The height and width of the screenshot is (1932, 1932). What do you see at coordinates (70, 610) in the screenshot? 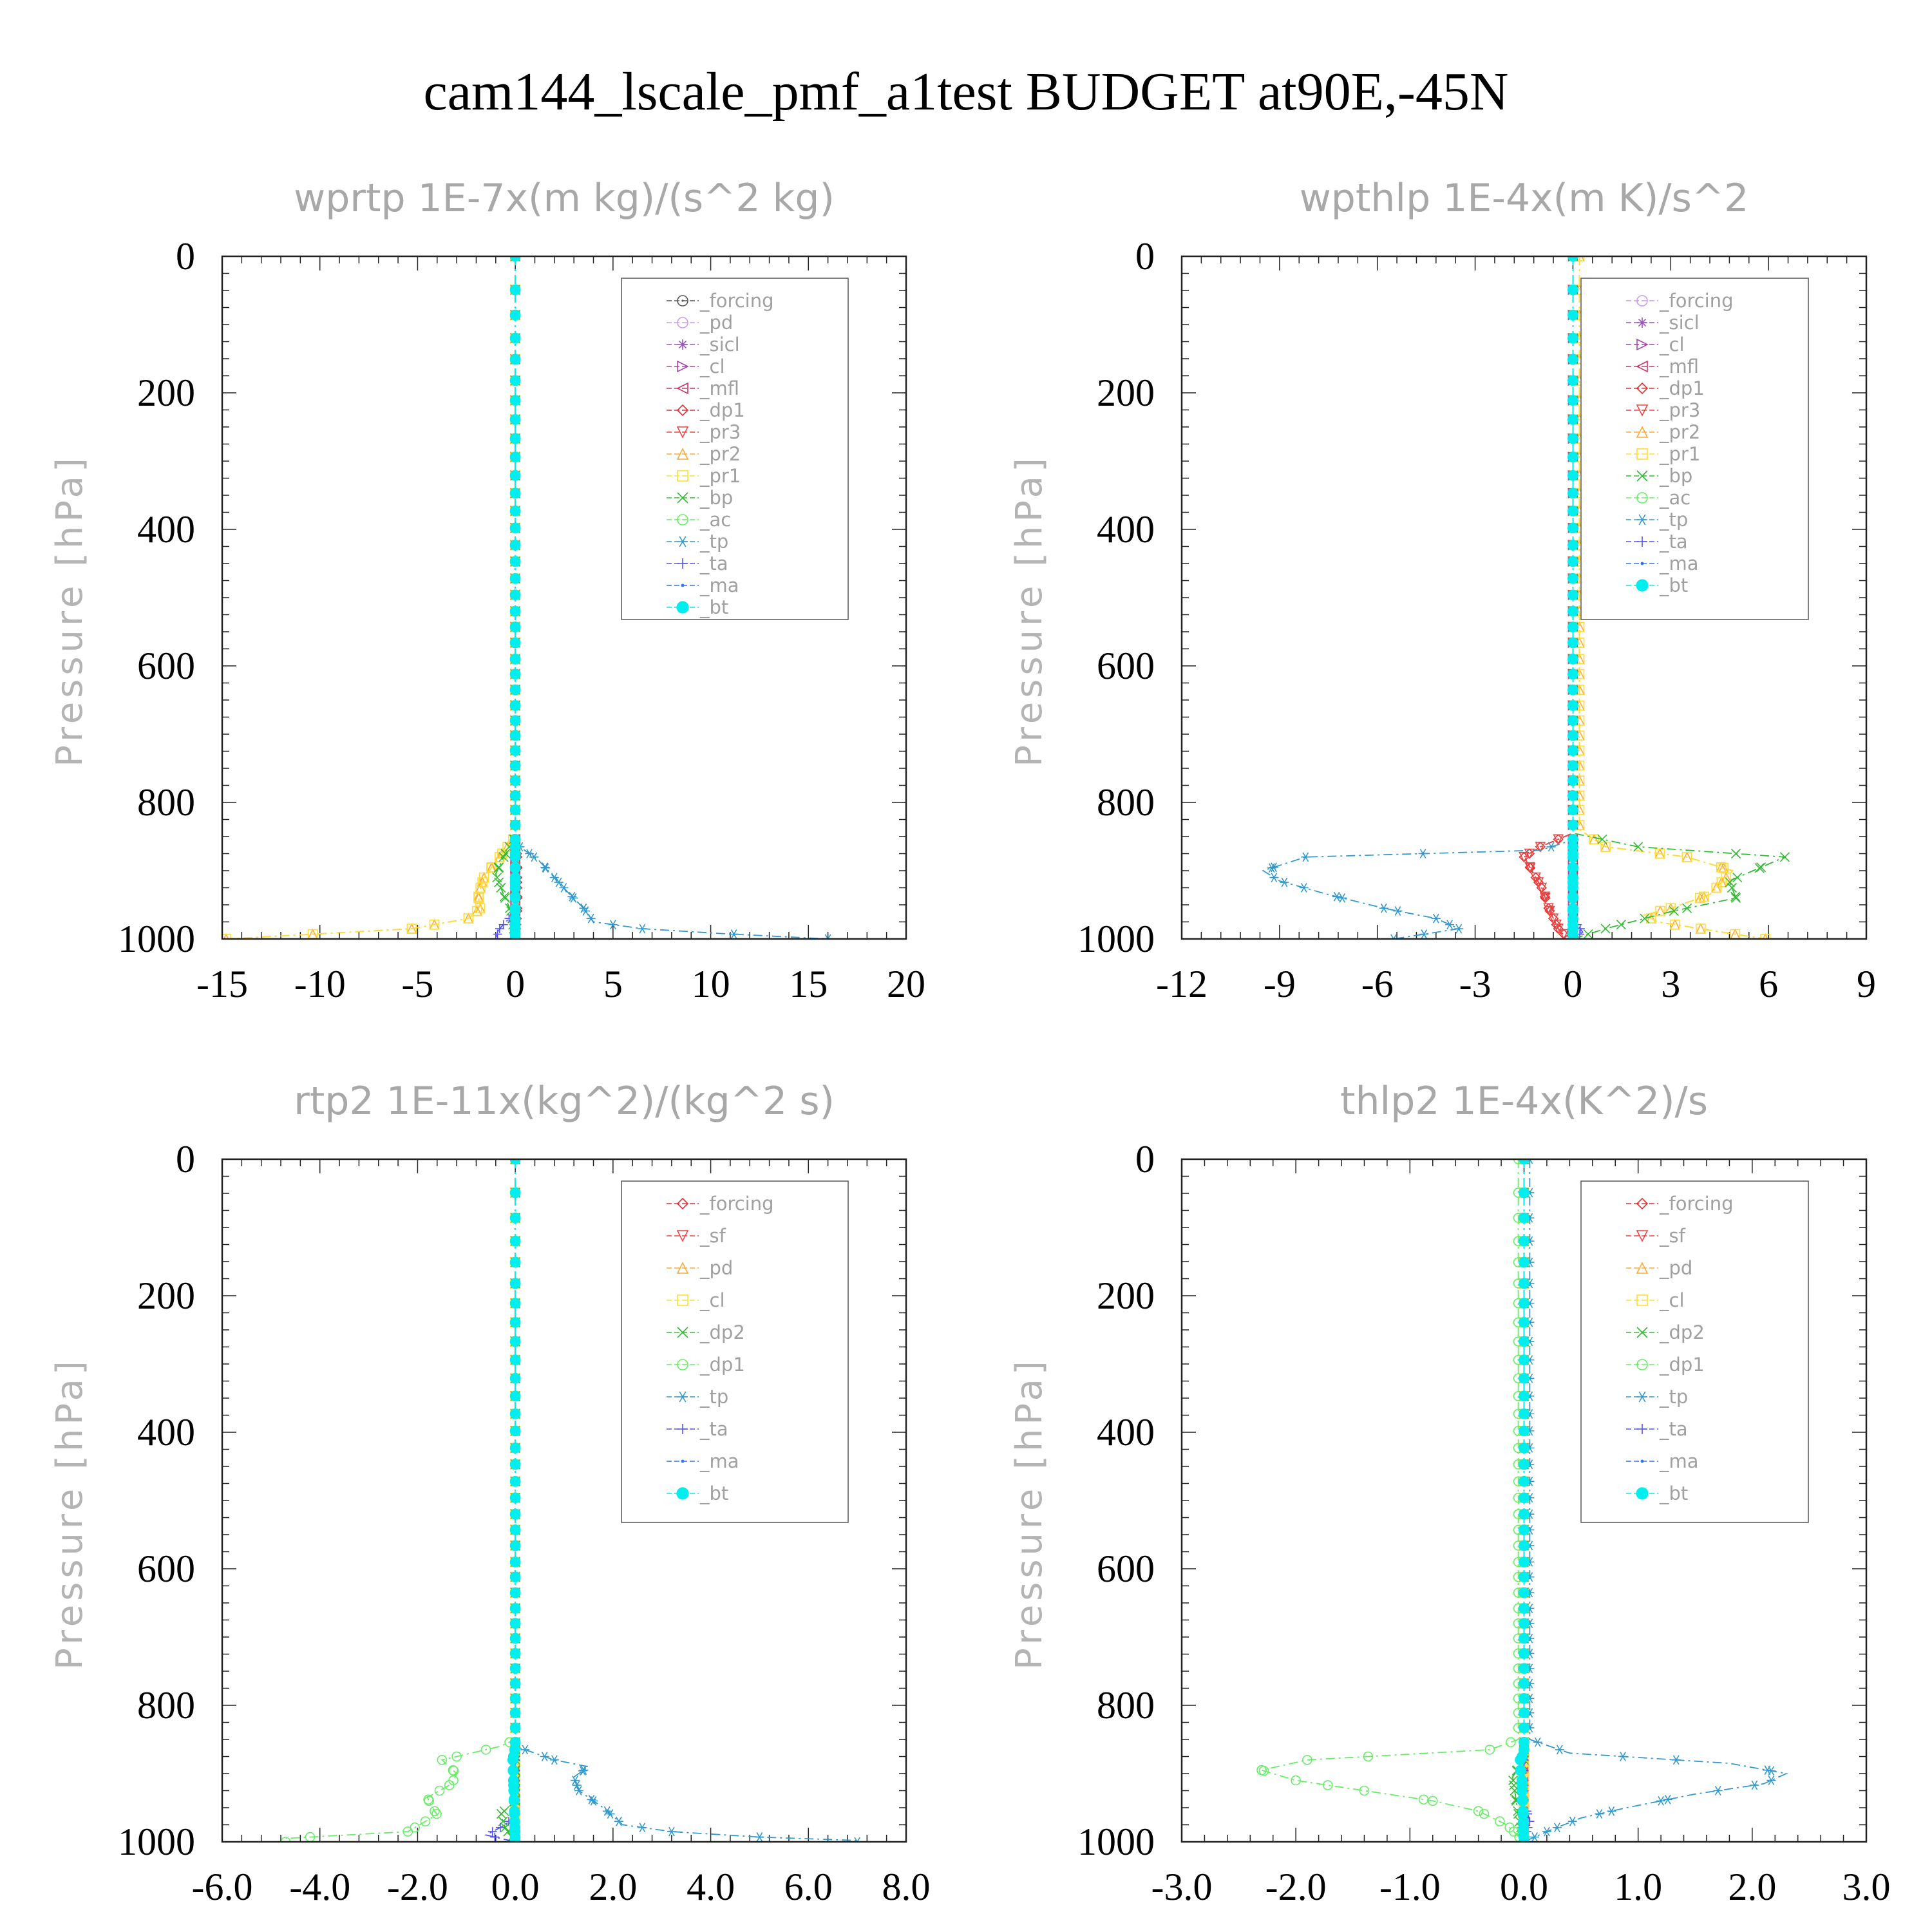
I see `y-axis-label: Pressure [hPa]` at bounding box center [70, 610].